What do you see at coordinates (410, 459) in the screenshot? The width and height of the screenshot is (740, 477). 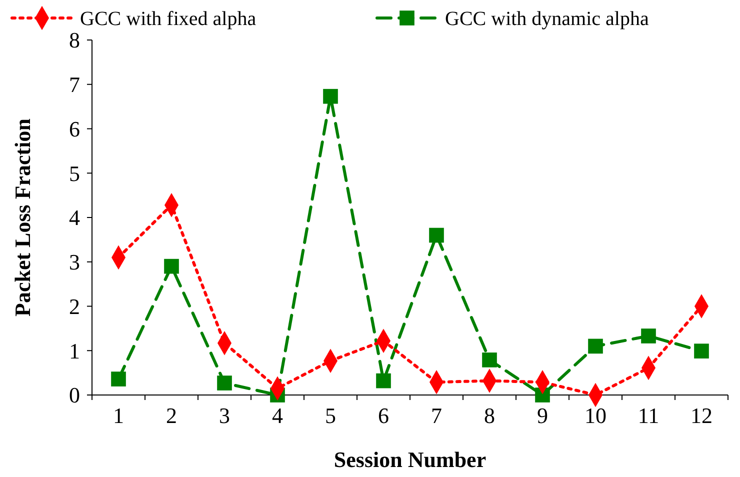 I see `x-axis-title: Session Number` at bounding box center [410, 459].